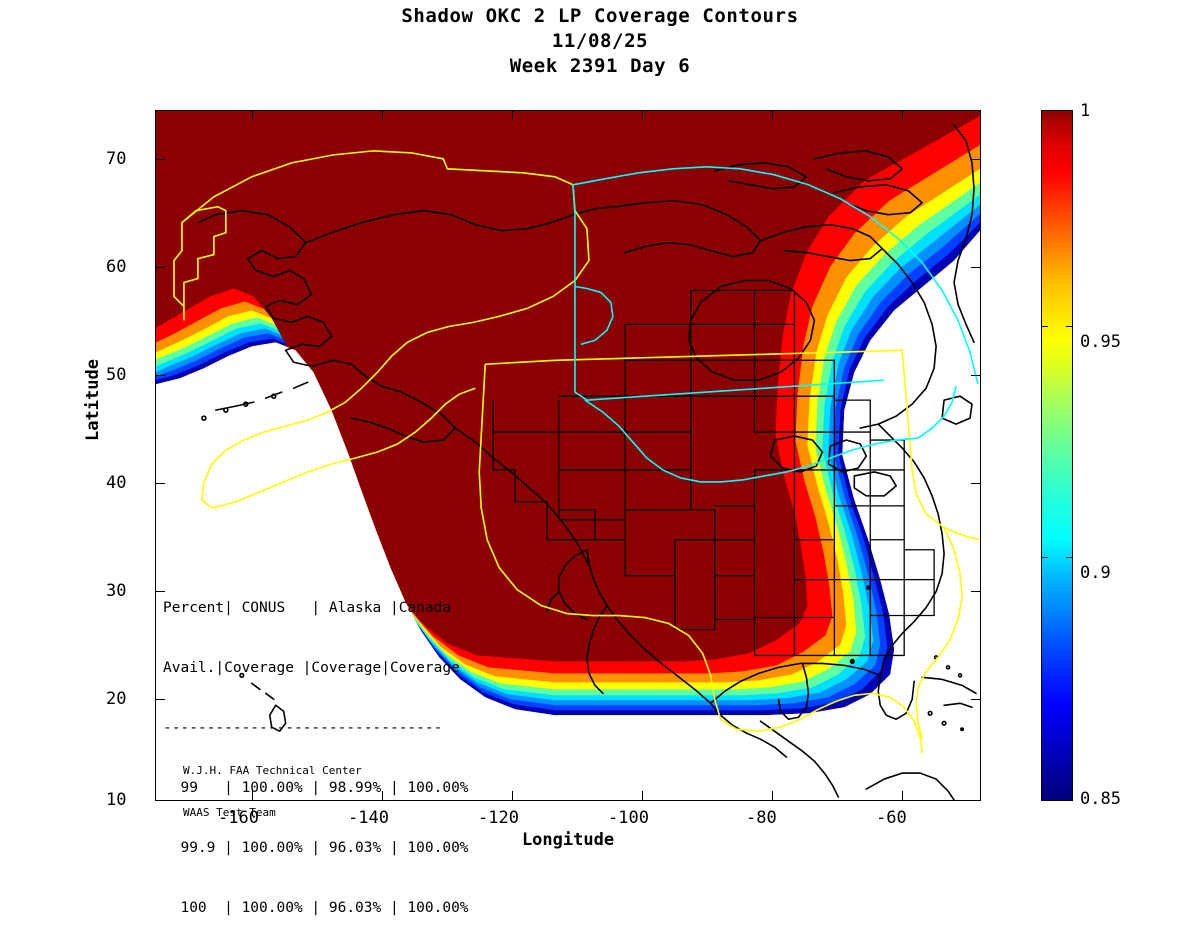 The width and height of the screenshot is (1200, 938). I want to click on canada-region-boundary, so click(775, 324).